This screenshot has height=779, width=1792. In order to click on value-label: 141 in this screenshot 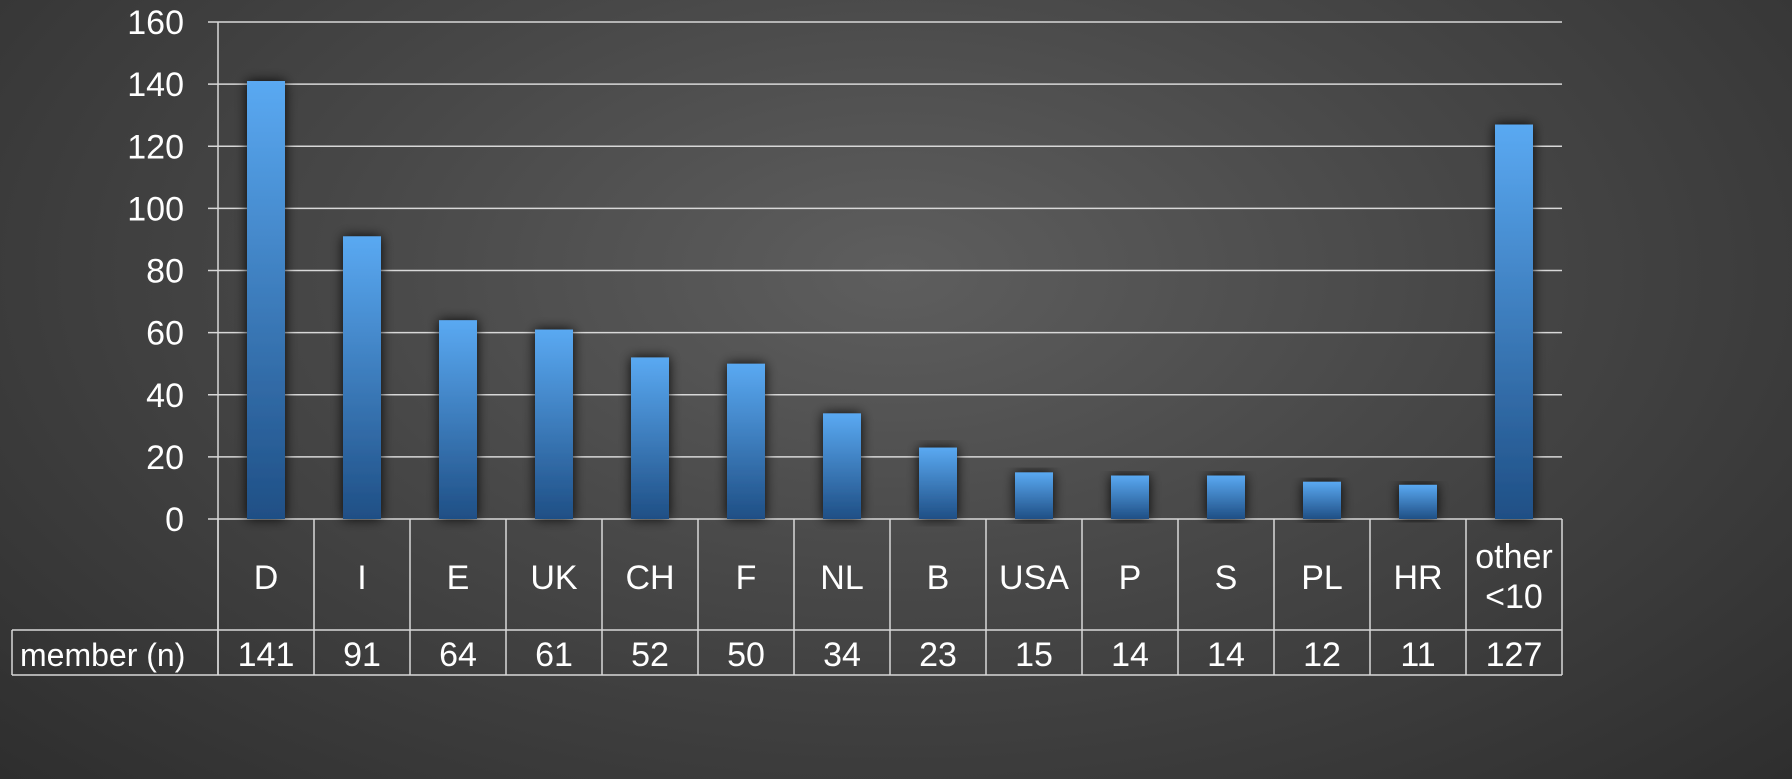, I will do `click(266, 655)`.